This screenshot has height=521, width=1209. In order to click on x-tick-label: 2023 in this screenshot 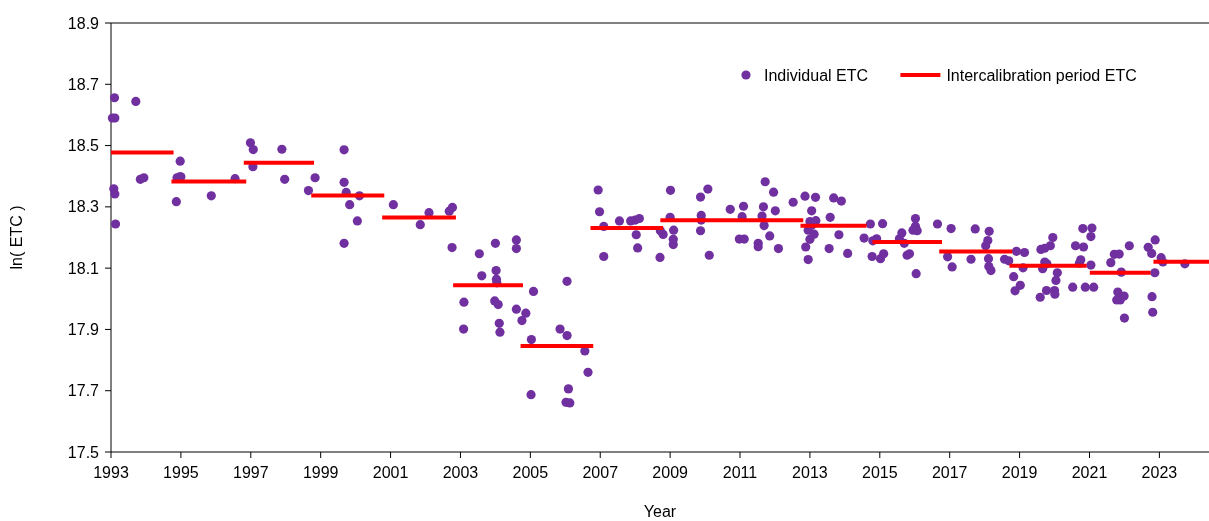, I will do `click(1159, 472)`.